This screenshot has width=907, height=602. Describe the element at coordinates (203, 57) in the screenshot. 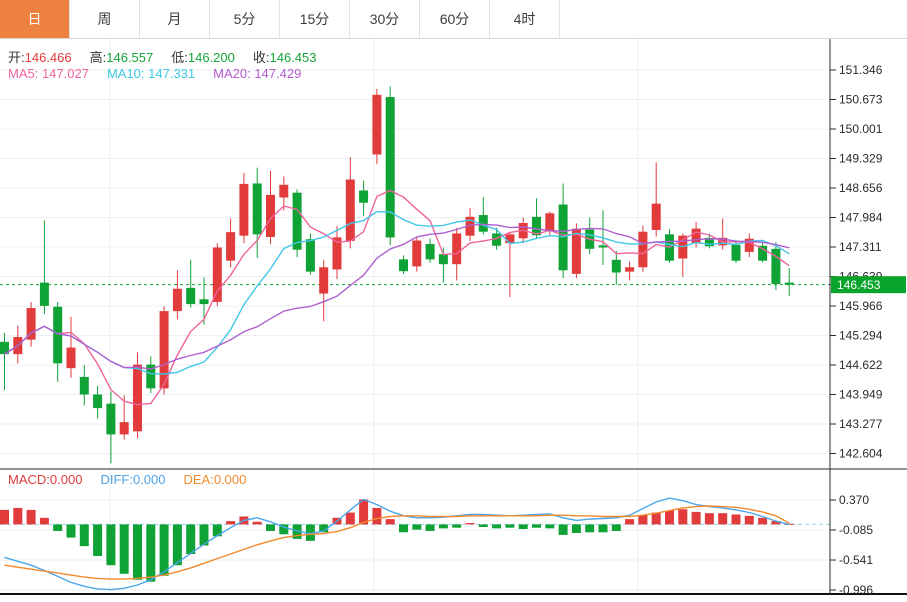

I see `ohlc-row-item-2: 低:146.200` at that location.